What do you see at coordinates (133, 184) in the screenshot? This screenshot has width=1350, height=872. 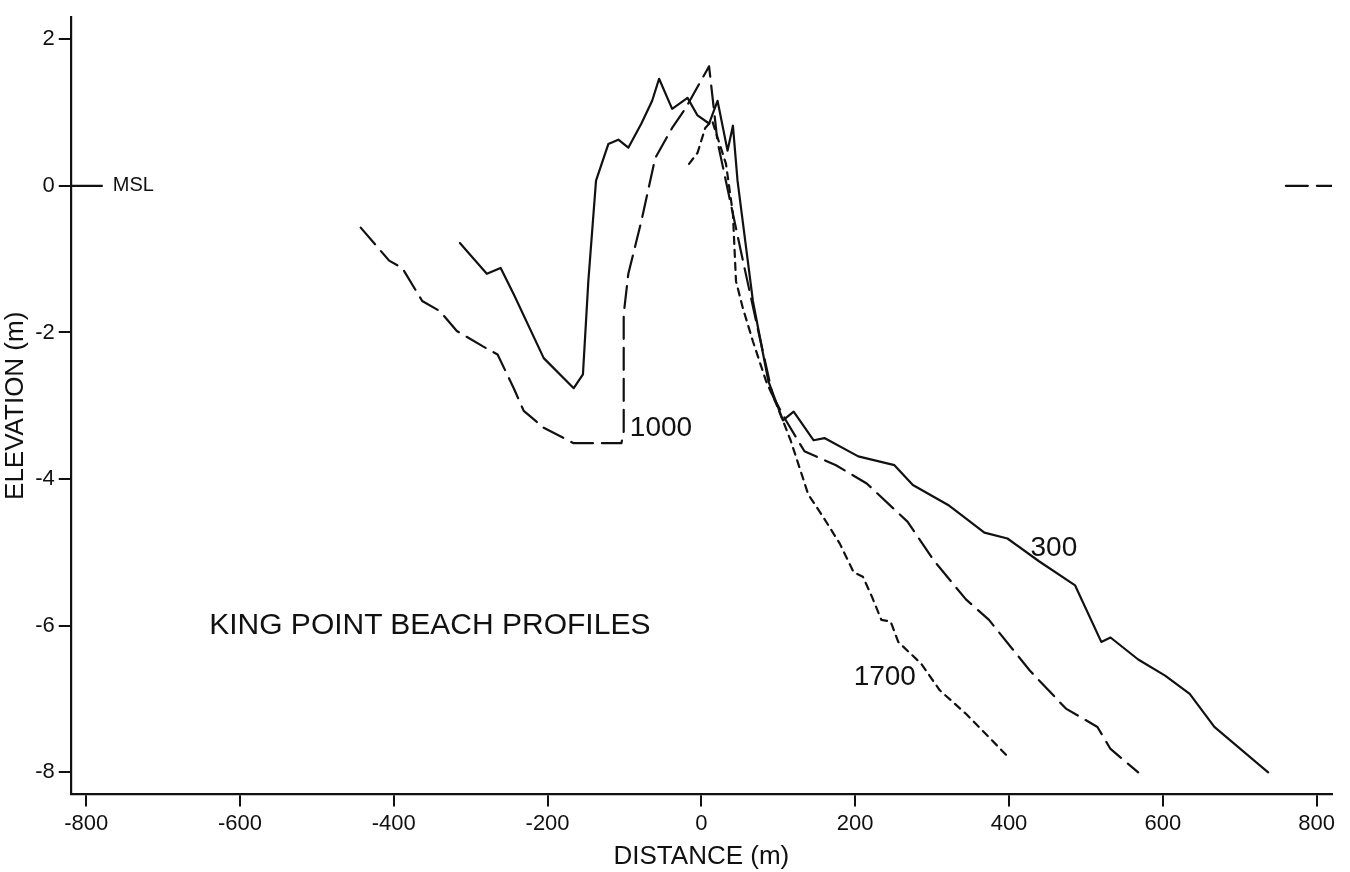 I see `ref-line-label: MSL` at bounding box center [133, 184].